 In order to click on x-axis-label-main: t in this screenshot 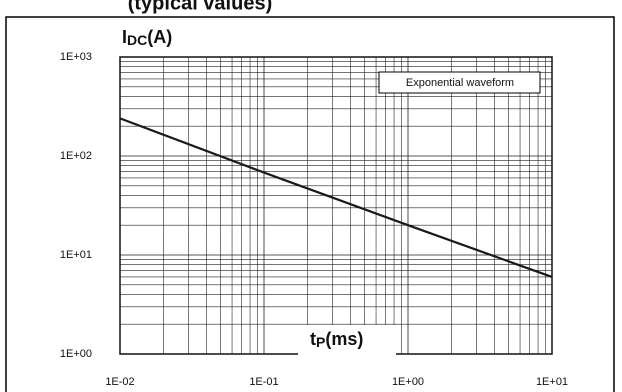, I will do `click(313, 339)`.